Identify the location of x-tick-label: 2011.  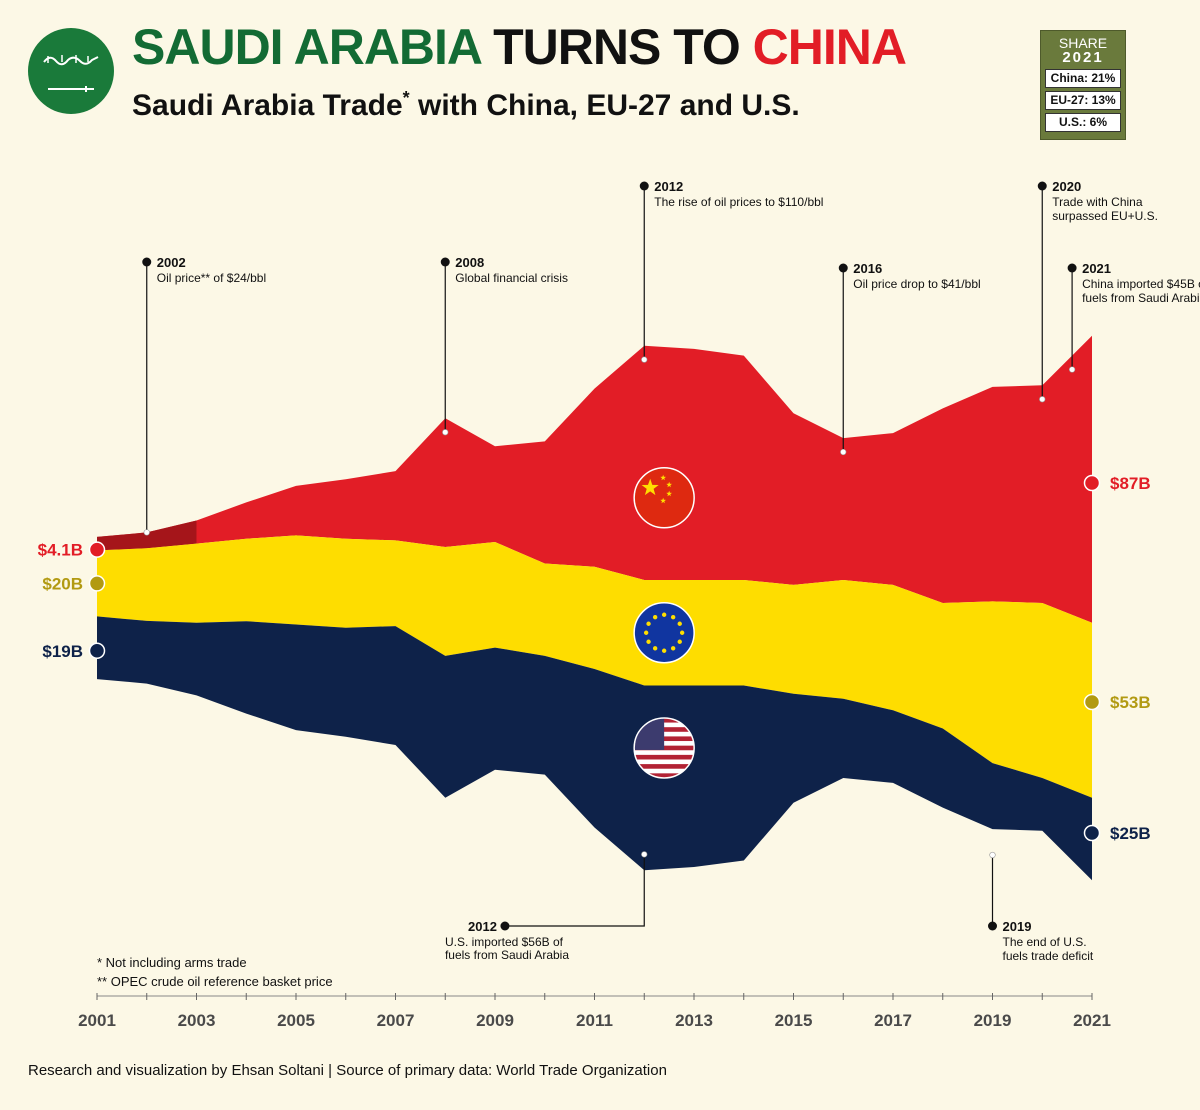
(594, 1020).